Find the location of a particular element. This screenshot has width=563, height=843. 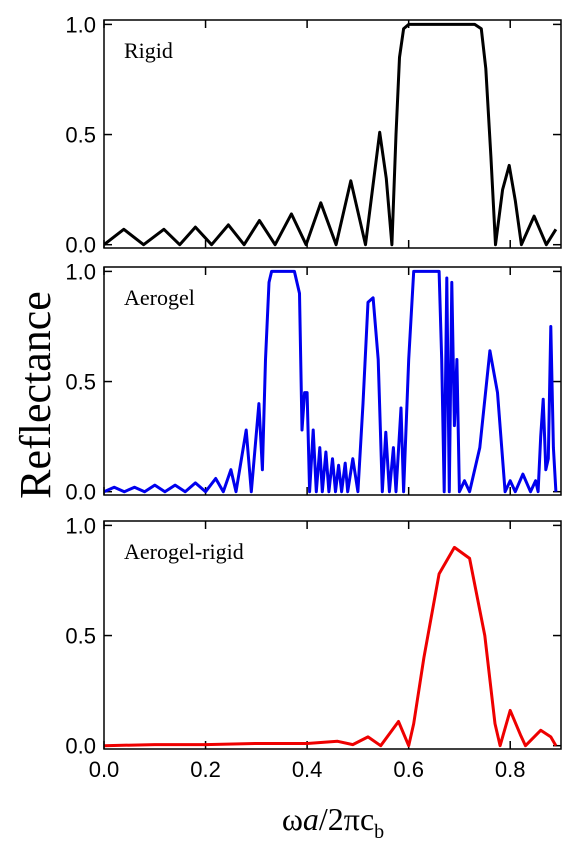

x-tick-label: 0.2 is located at coordinates (205, 769).